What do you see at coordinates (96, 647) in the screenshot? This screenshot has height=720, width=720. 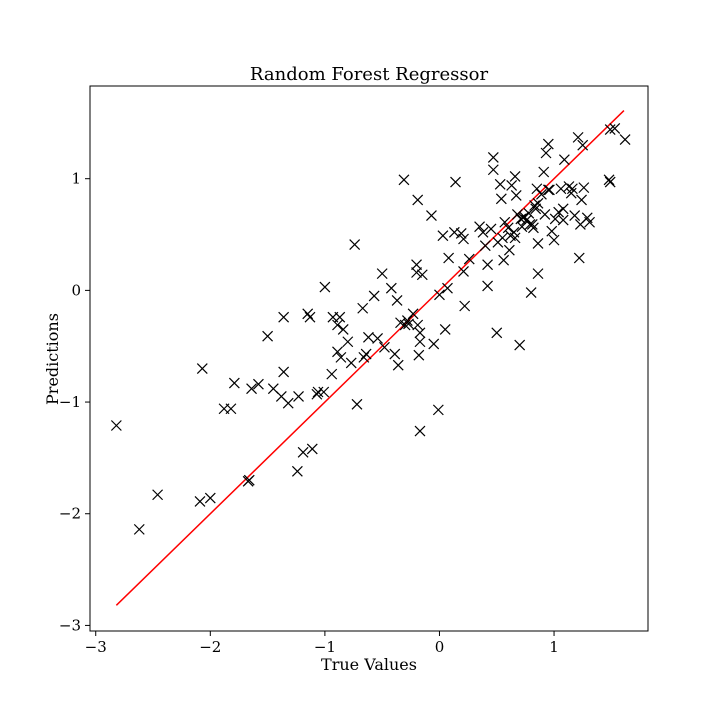 I see `x-tick-label: −3` at bounding box center [96, 647].